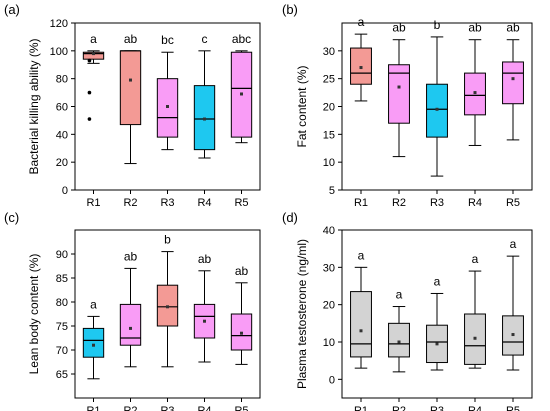 This screenshot has width=550, height=411. What do you see at coordinates (205, 39) in the screenshot?
I see `significance-letter: c` at bounding box center [205, 39].